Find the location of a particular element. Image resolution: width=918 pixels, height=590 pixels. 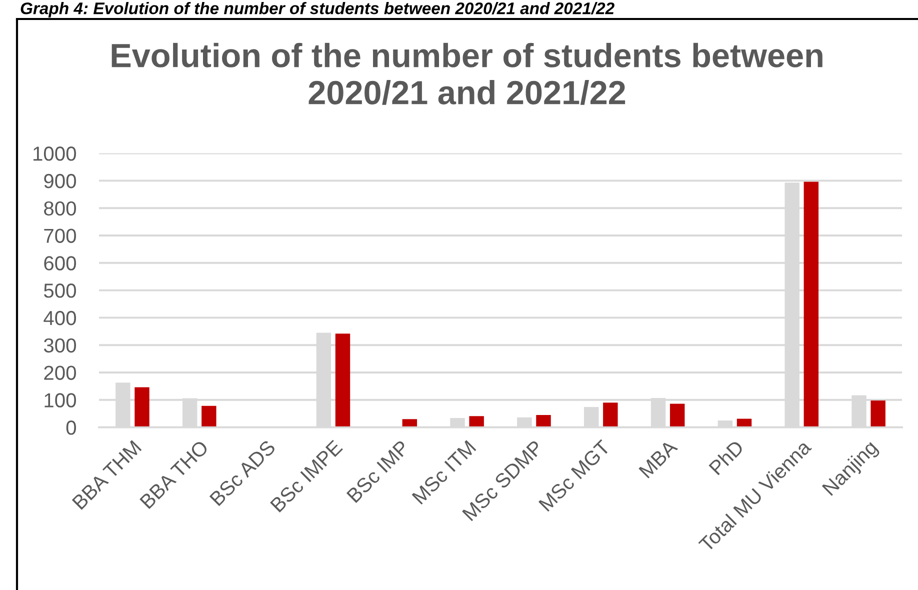

y-tick-label: 1000 is located at coordinates (55, 153).